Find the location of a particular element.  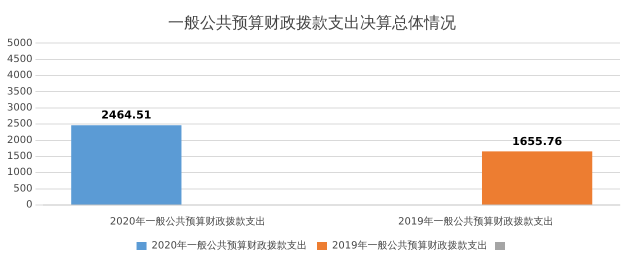

y-tick-label: 5000 is located at coordinates (19, 43).